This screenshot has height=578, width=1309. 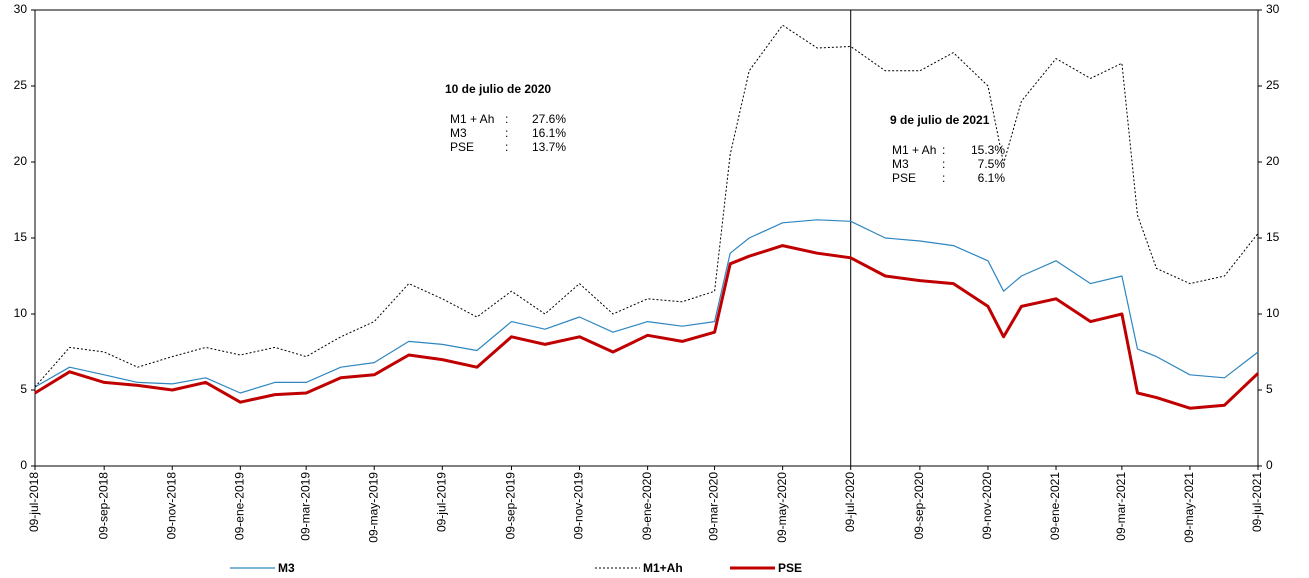 I want to click on y2-tick-label: 5, so click(x=1269, y=389).